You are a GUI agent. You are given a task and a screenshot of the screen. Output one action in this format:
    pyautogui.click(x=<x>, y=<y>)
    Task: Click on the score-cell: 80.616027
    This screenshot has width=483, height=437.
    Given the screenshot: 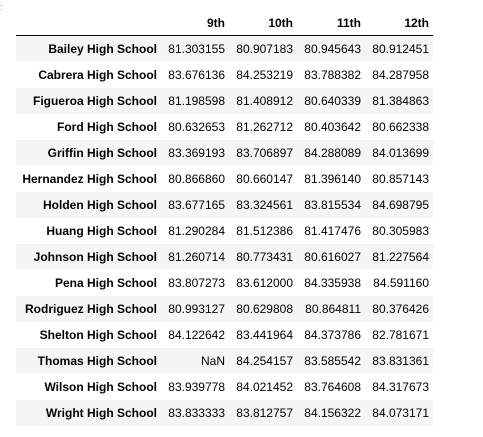 What is the action you would take?
    pyautogui.click(x=332, y=256)
    